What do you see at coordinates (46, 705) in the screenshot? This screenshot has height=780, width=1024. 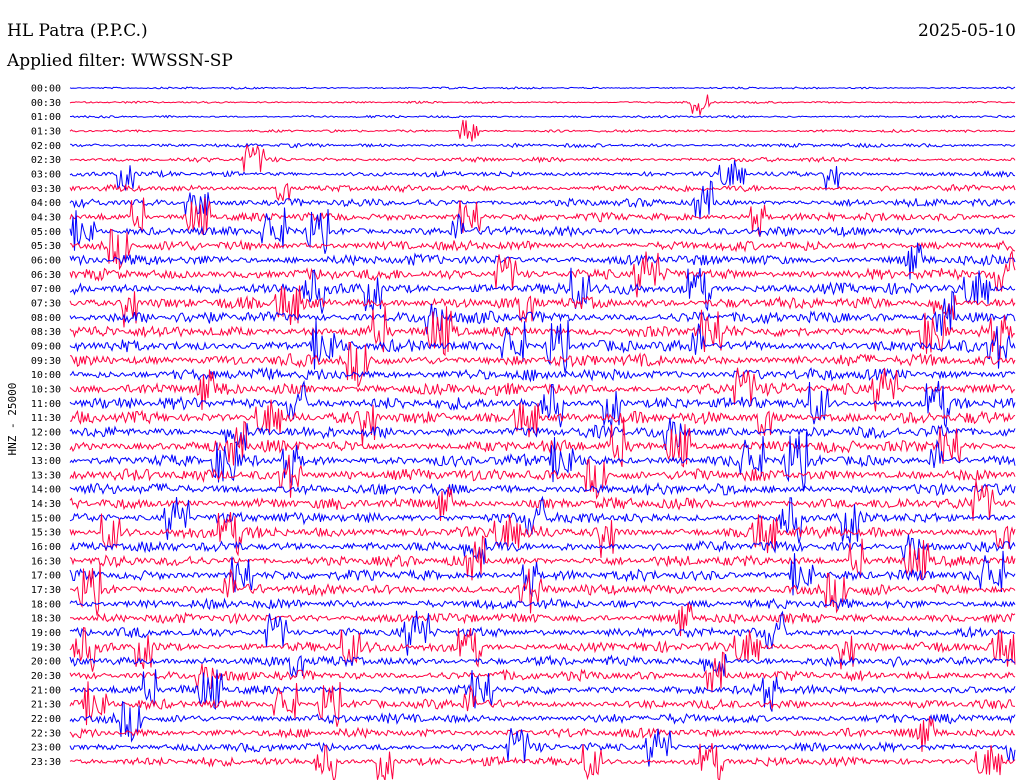 I see `row-time-label: 21:30` at bounding box center [46, 705].